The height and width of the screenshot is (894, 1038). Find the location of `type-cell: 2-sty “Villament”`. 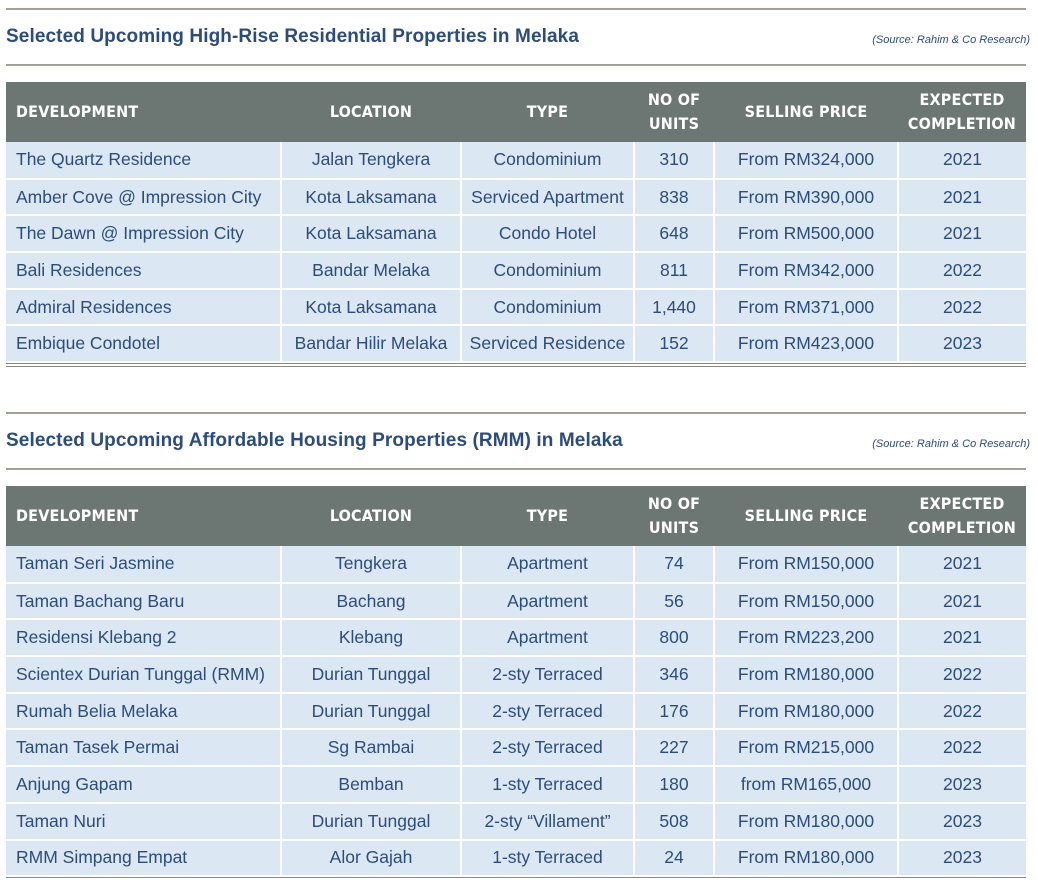

type-cell: 2-sty “Villament” is located at coordinates (548, 821).